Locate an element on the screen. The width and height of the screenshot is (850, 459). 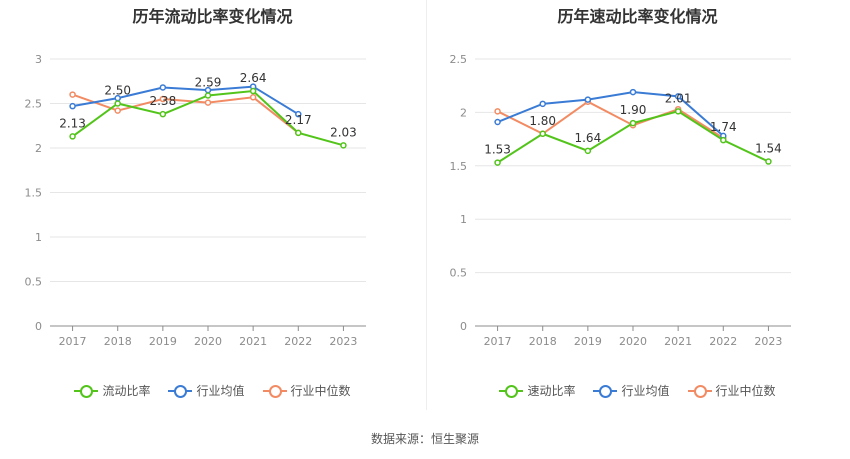
data-label: 2.01 is located at coordinates (678, 98).